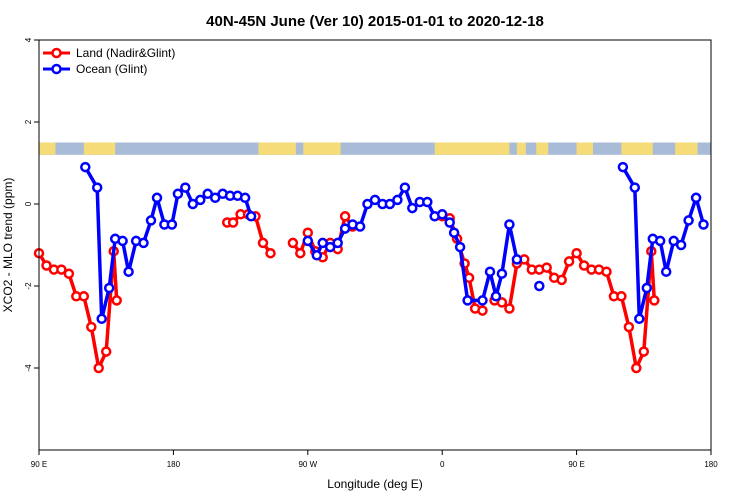 This screenshot has height=500, width=750. I want to click on y-axis: 4 2 0 -2 -4, so click(31, 204).